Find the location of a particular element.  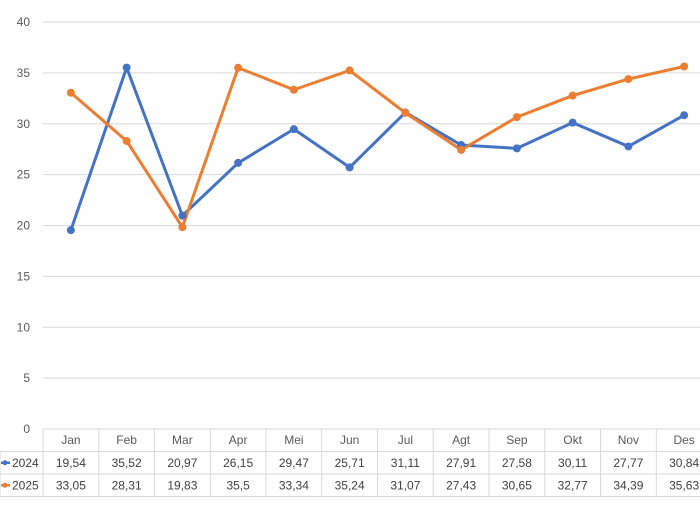

data-table-cell: 19,83 is located at coordinates (182, 485).